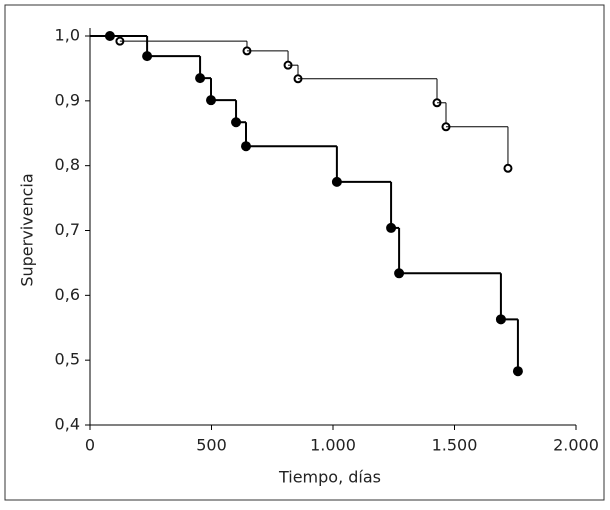  What do you see at coordinates (67, 359) in the screenshot?
I see `y-tick-label: 0,5` at bounding box center [67, 359].